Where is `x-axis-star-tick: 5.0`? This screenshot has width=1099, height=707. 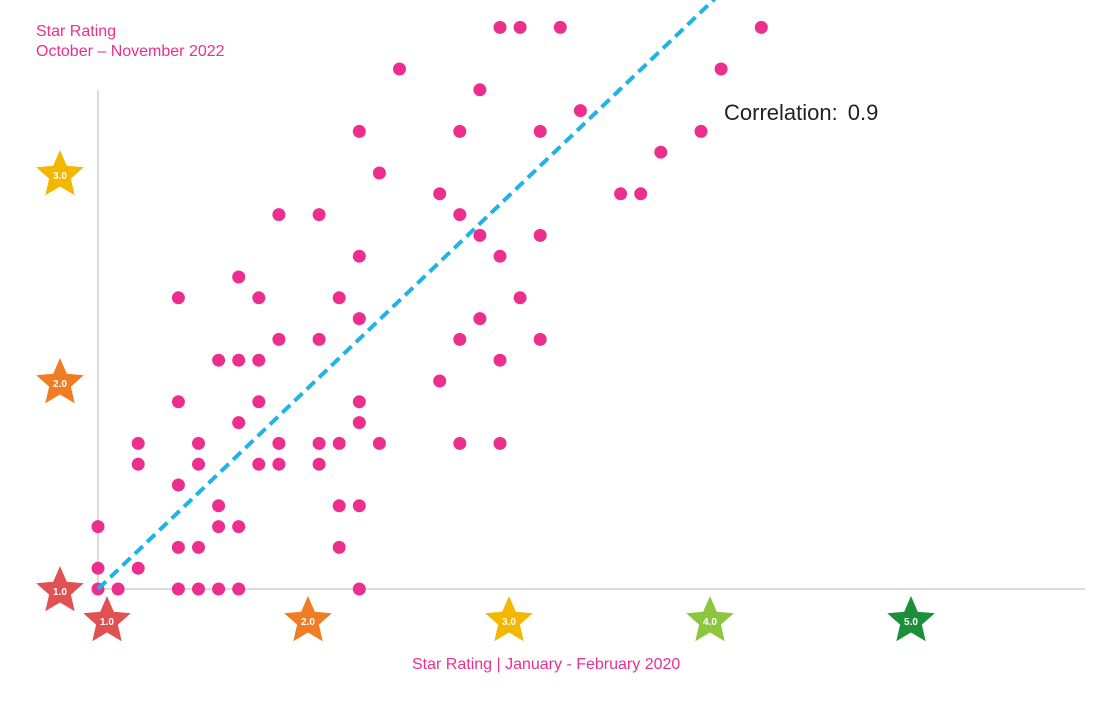
x-axis-star-tick: 5.0 is located at coordinates (911, 619).